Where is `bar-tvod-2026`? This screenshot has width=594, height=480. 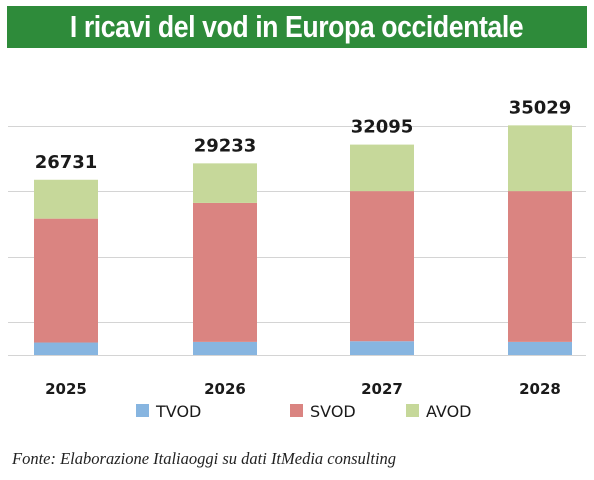
bar-tvod-2026 is located at coordinates (225, 348).